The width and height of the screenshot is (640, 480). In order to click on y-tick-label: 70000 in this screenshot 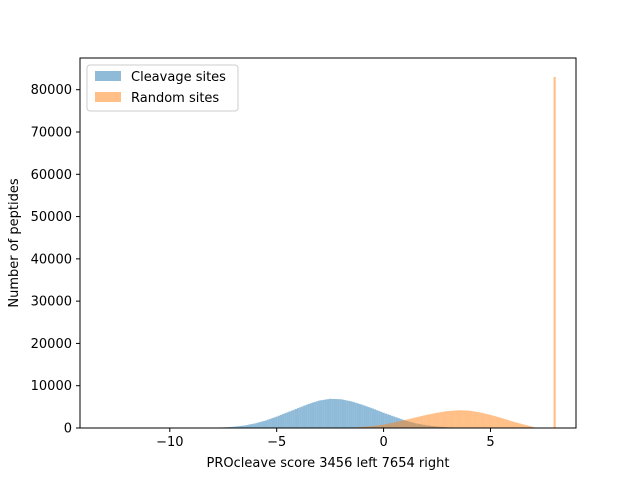, I will do `click(51, 133)`.